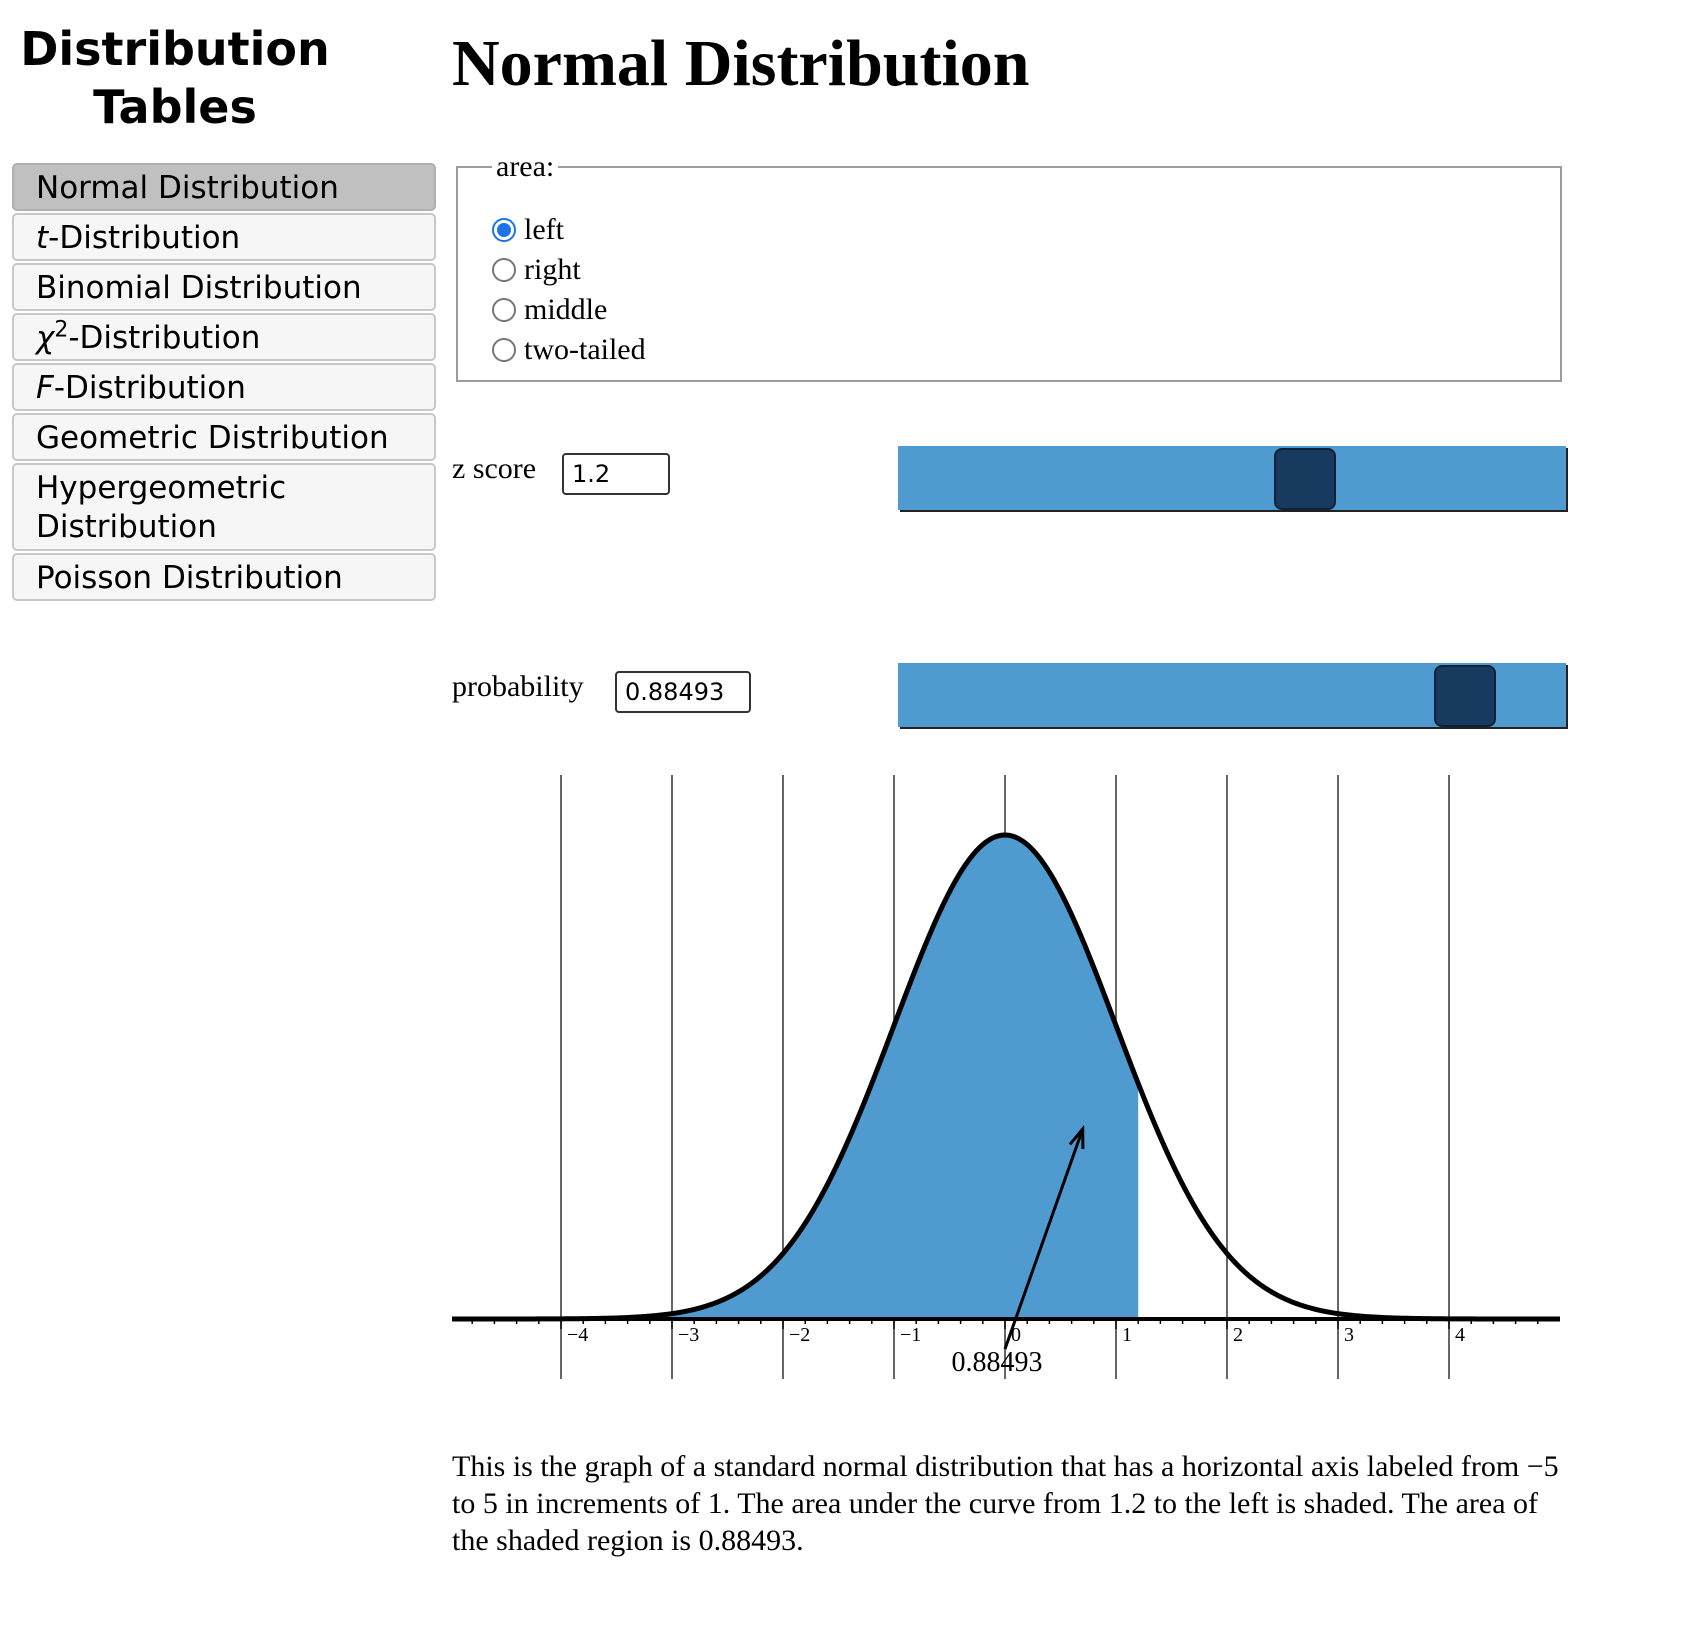  What do you see at coordinates (525, 166) in the screenshot?
I see `area-legend: area:` at bounding box center [525, 166].